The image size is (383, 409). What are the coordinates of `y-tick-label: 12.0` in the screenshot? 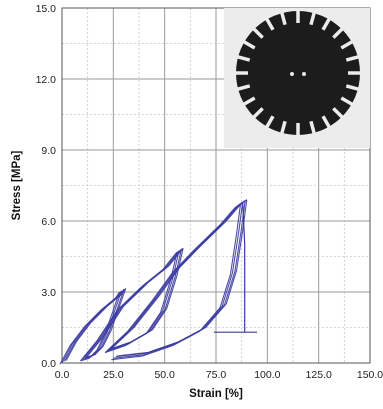 It's located at (46, 80).